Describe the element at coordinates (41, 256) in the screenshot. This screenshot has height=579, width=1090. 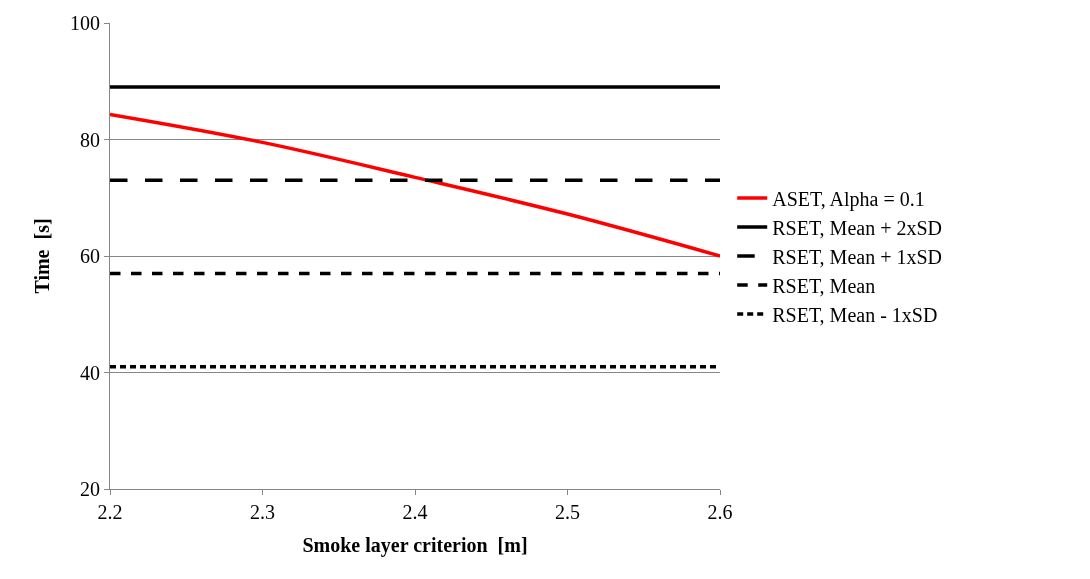
I see `y-axis-title: Time [s]` at that location.